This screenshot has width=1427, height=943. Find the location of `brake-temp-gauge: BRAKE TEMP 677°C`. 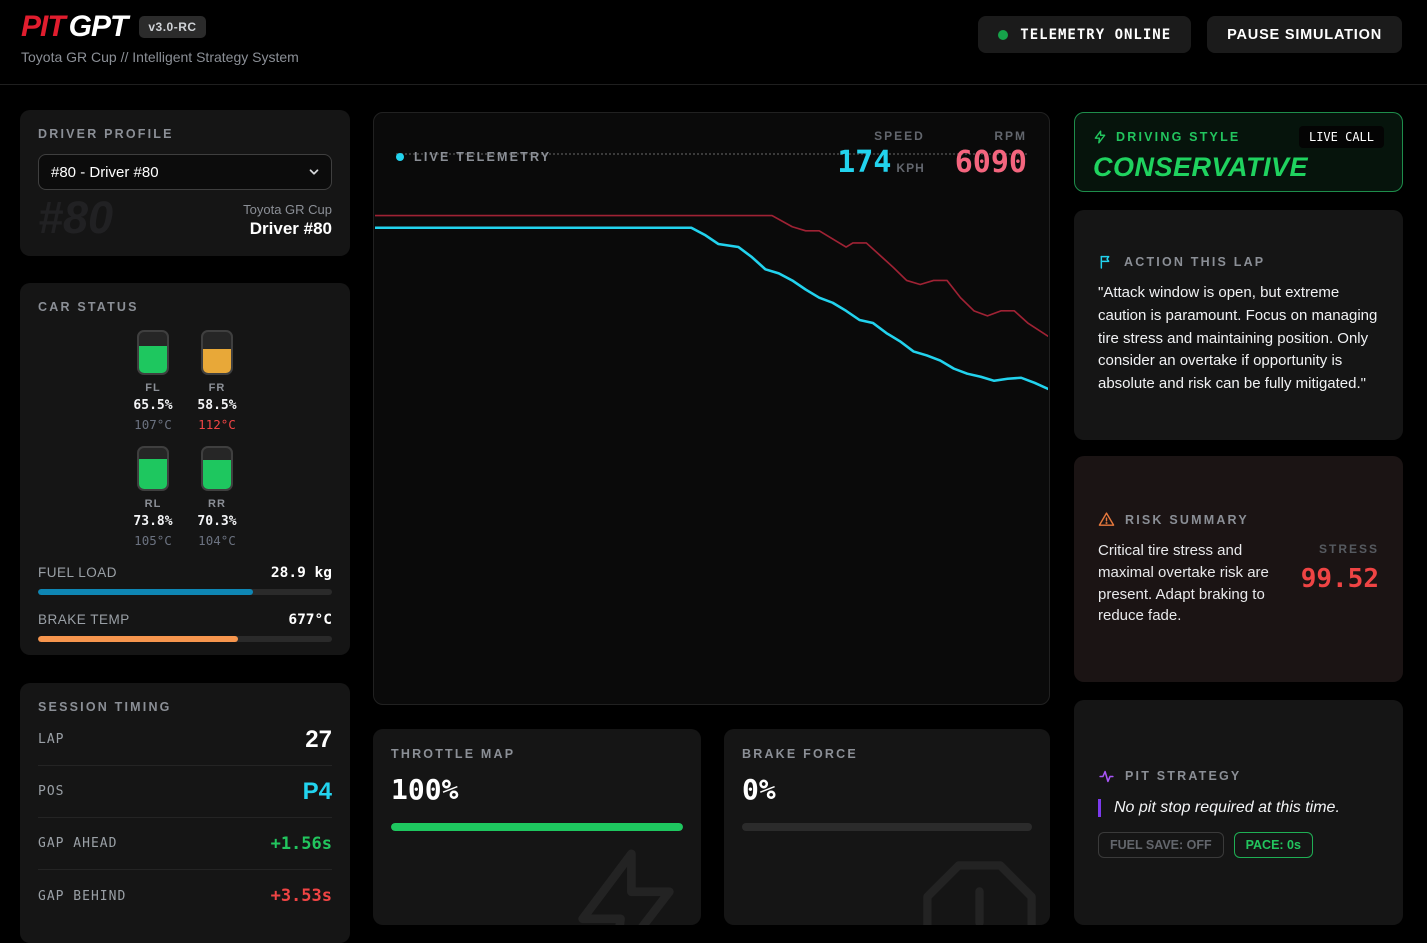

brake-temp-gauge: BRAKE TEMP 677°C is located at coordinates (185, 627).